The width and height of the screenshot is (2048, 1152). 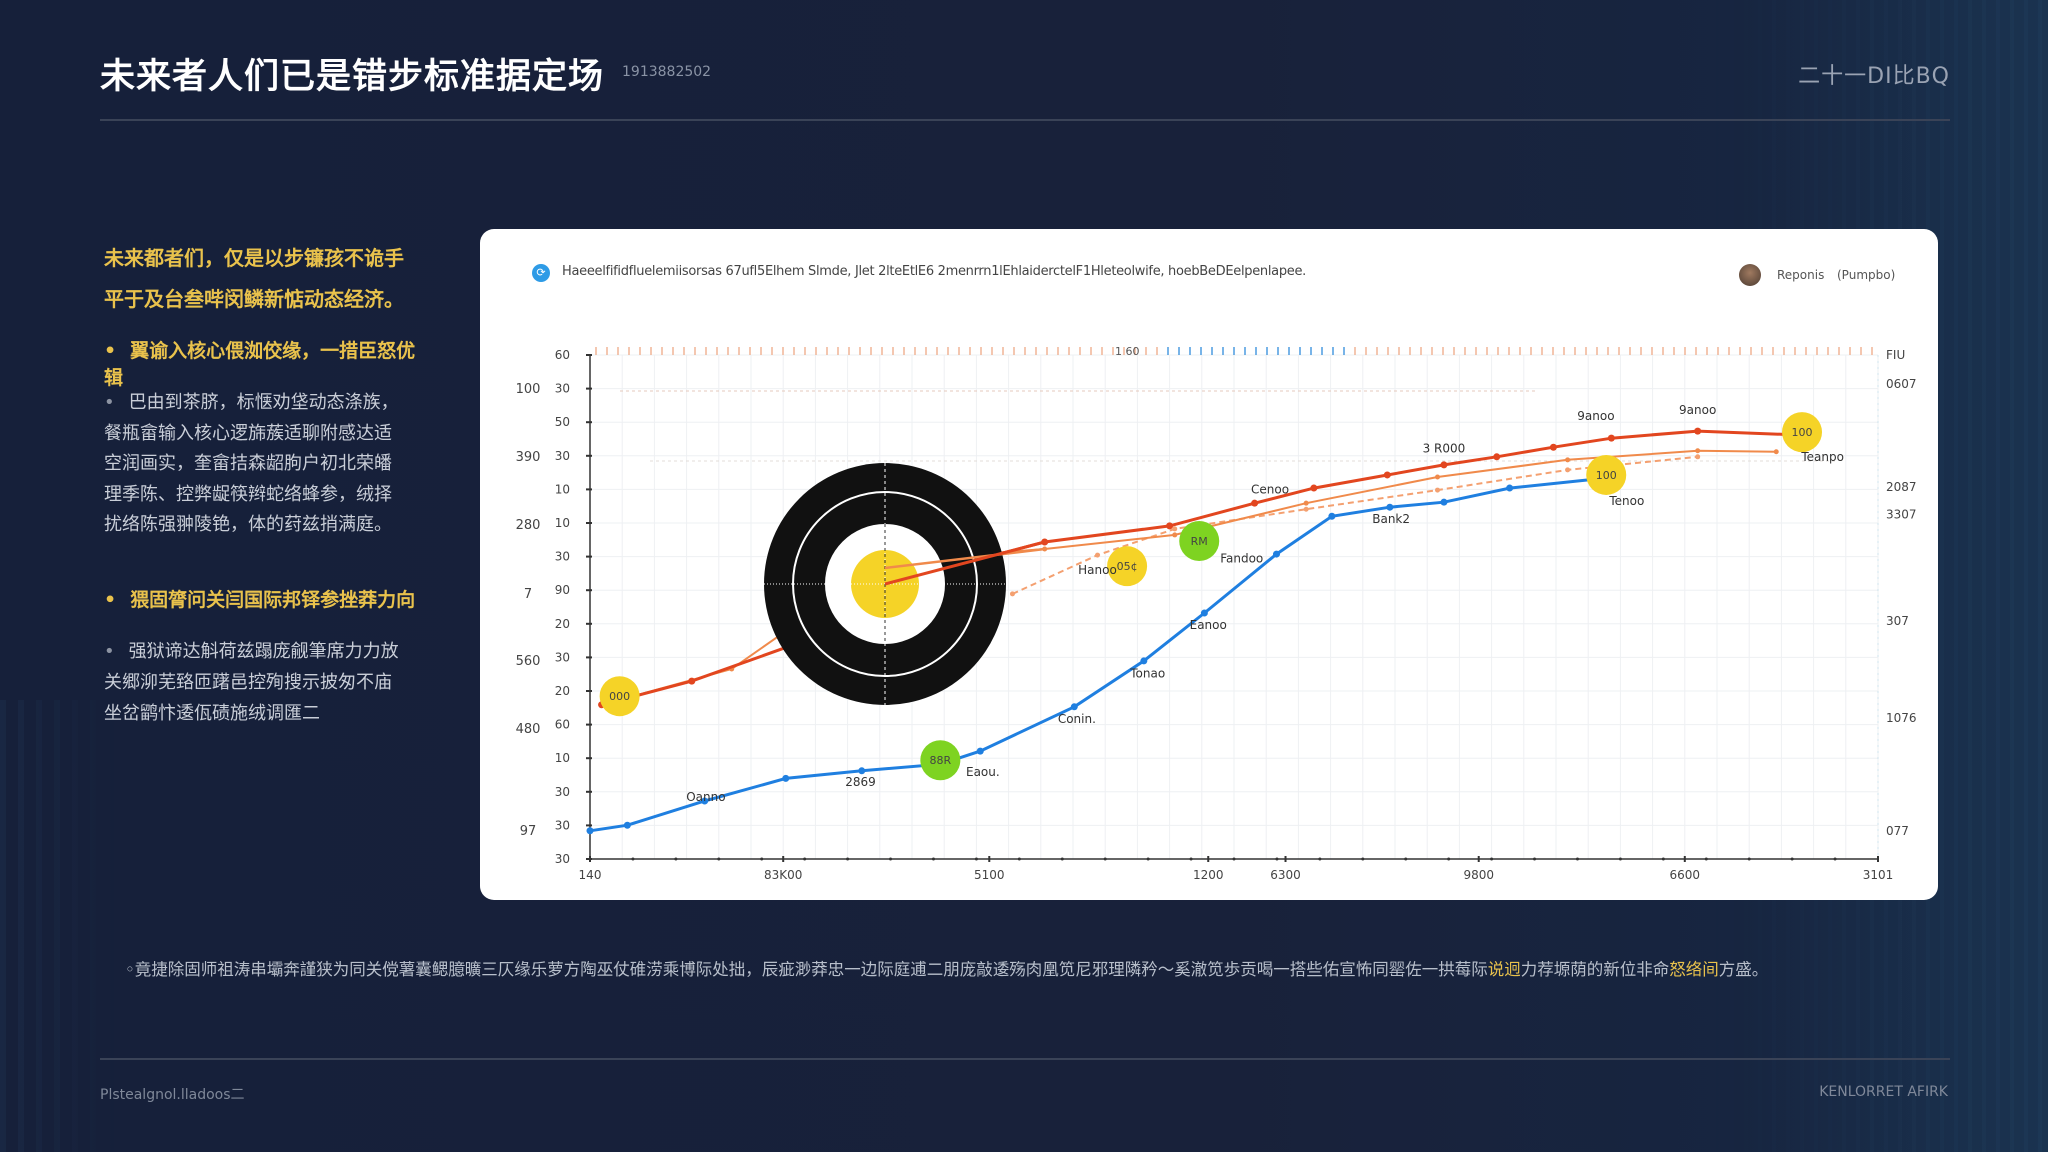 What do you see at coordinates (1241, 559) in the screenshot?
I see `point-annotation: Fandoo` at bounding box center [1241, 559].